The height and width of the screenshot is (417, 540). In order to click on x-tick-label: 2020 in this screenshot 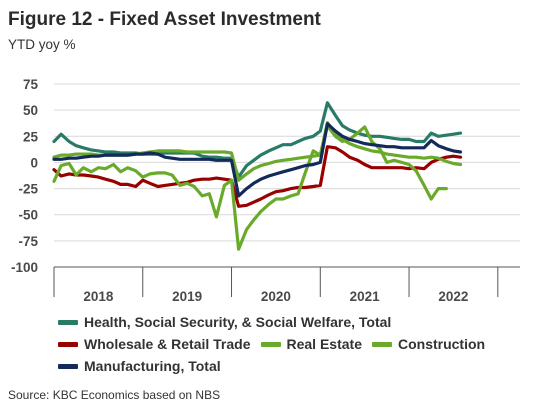, I will do `click(276, 296)`.